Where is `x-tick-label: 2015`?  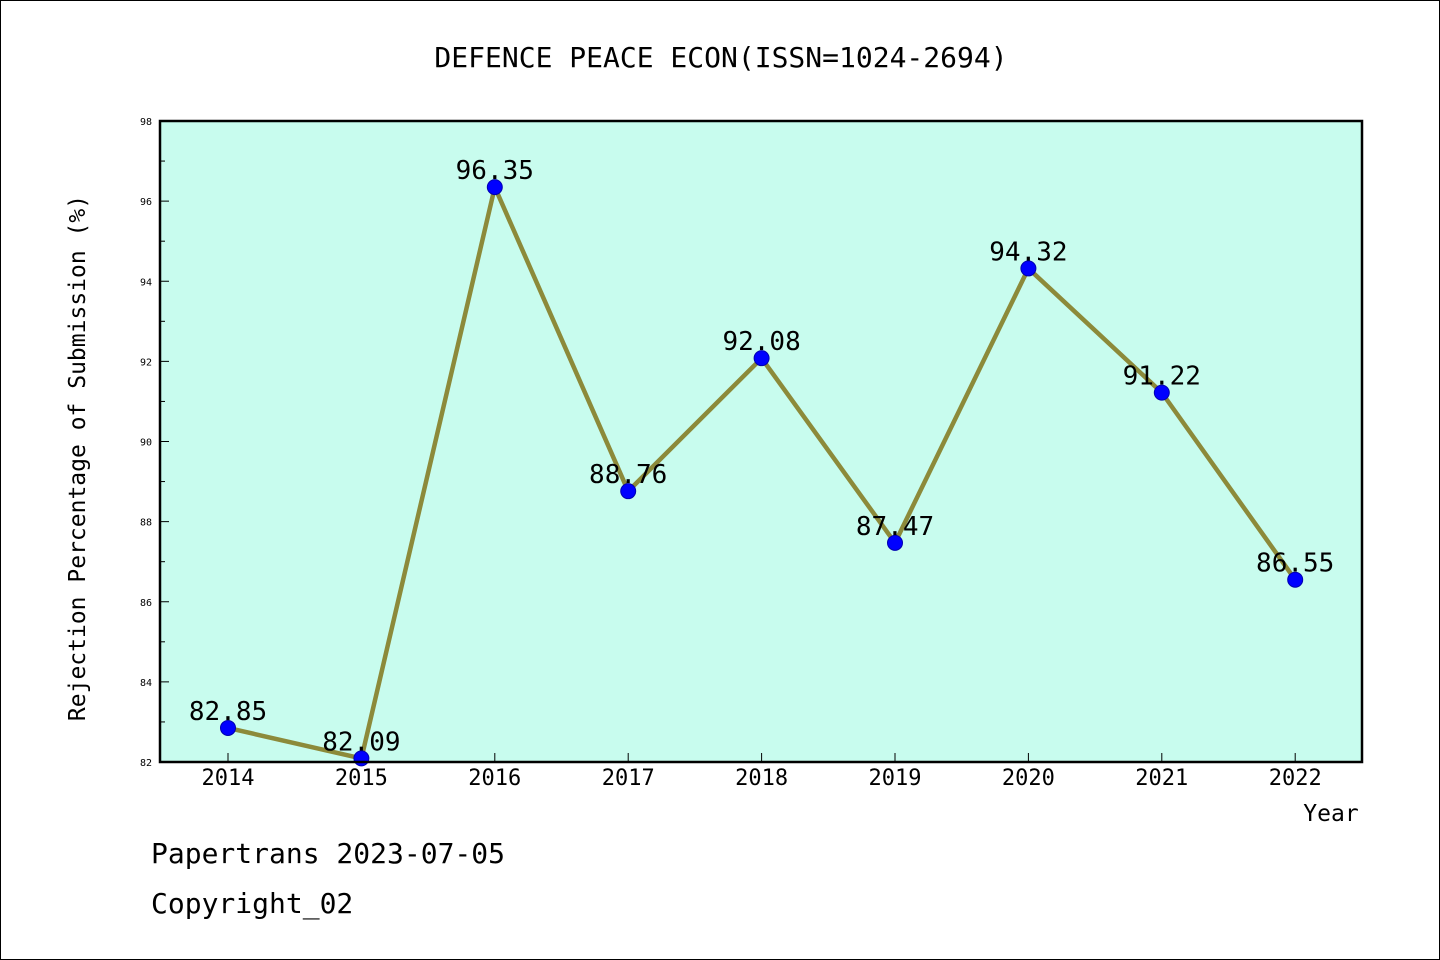
x-tick-label: 2015 is located at coordinates (361, 778).